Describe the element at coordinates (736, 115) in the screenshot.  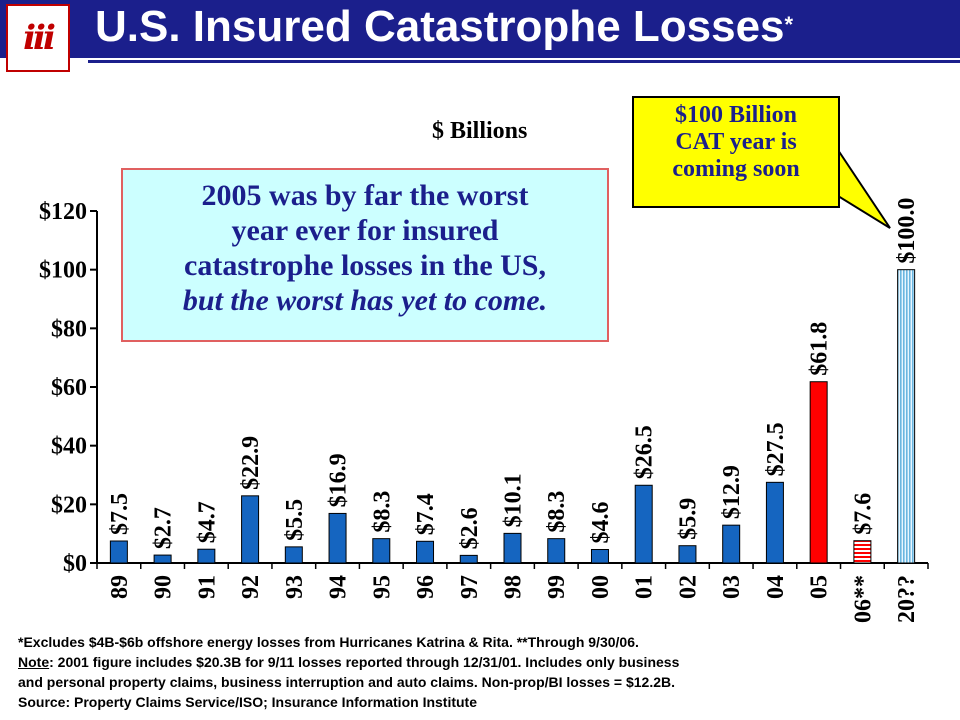
I see `callout-line-1: $100 Billion` at that location.